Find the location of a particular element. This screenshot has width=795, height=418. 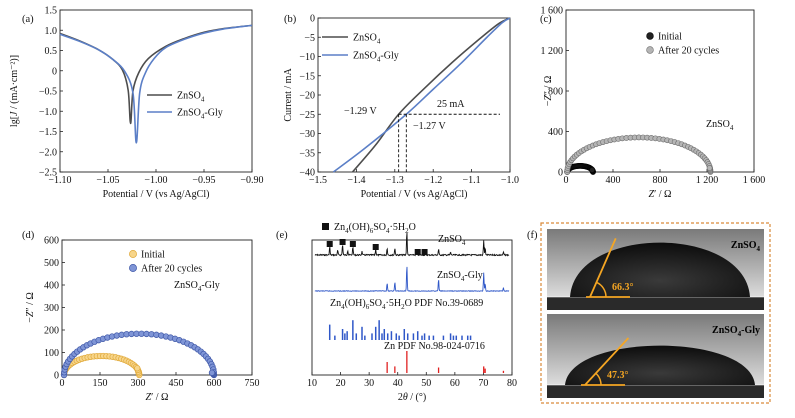

panel-letter-d: (d) is located at coordinates (28, 235).